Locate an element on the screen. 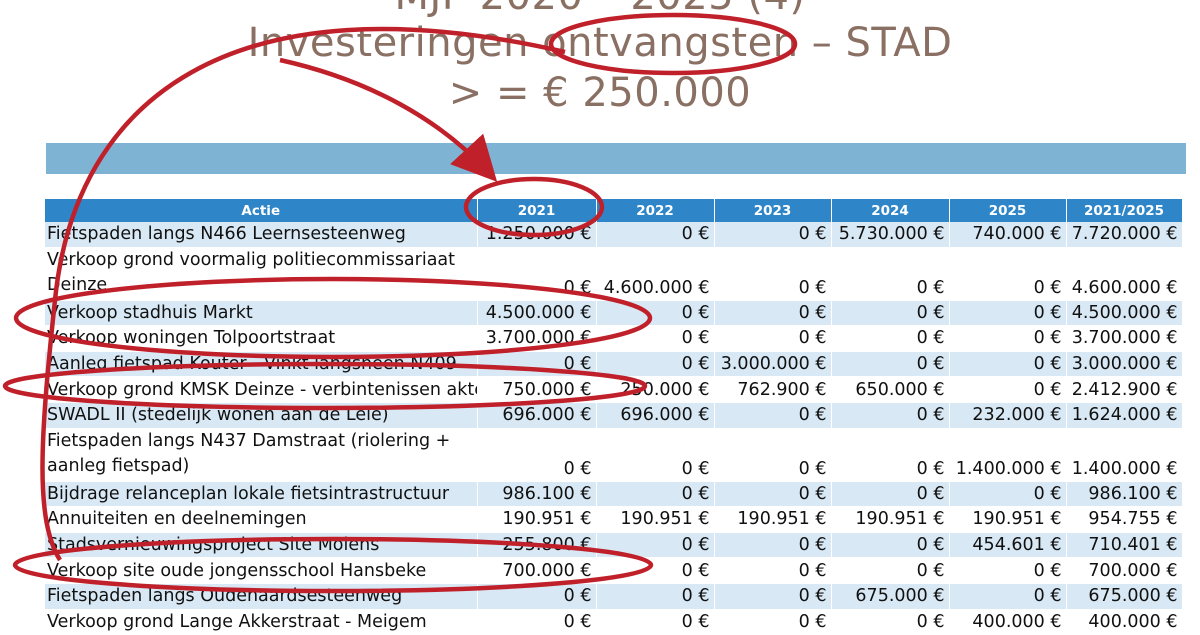 Image resolution: width=1200 pixels, height=635 pixels. row-value-2021-2025: 1.400.000 € is located at coordinates (1124, 455).